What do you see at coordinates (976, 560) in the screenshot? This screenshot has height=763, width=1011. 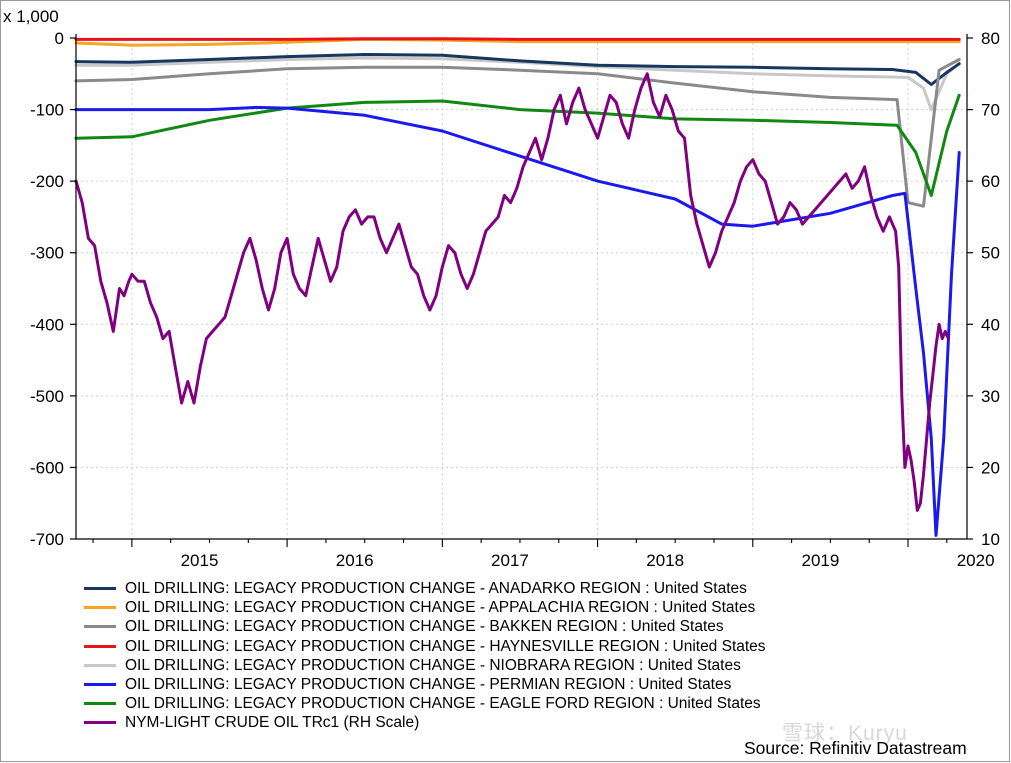 I see `x-tick-label: 2020` at bounding box center [976, 560].